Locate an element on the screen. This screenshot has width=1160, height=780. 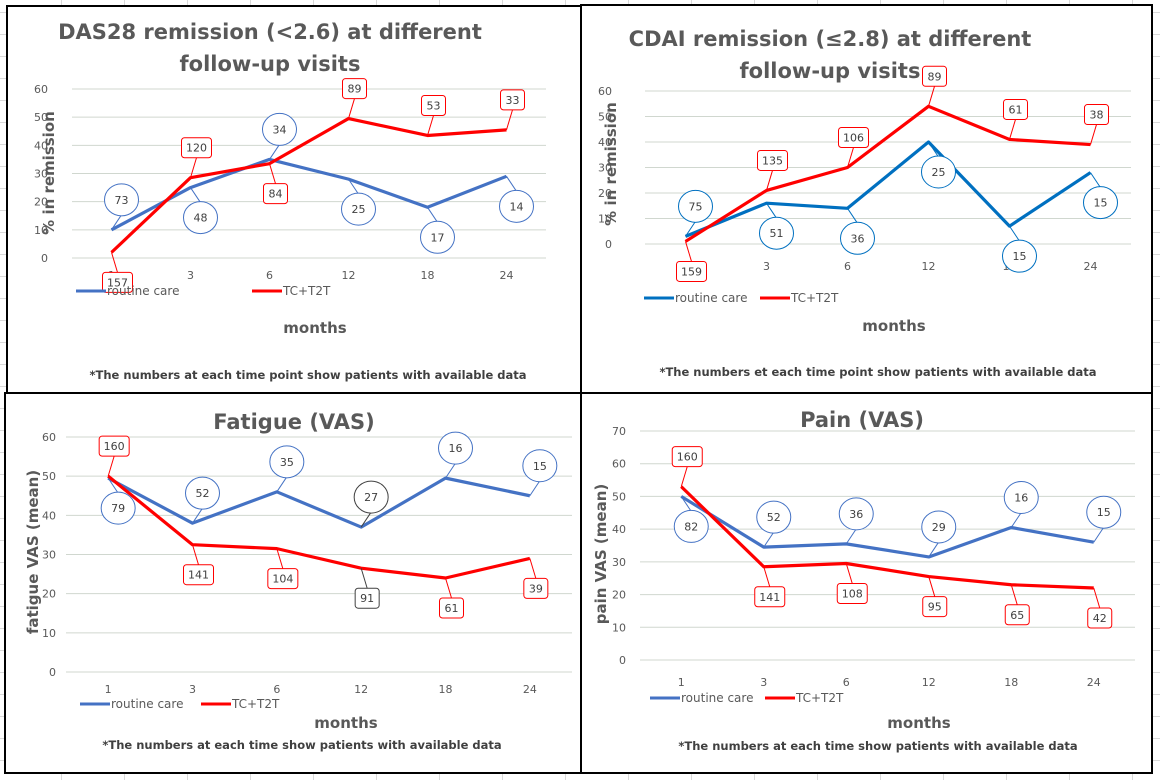
callout-n-label: 15 is located at coordinates (540, 466).